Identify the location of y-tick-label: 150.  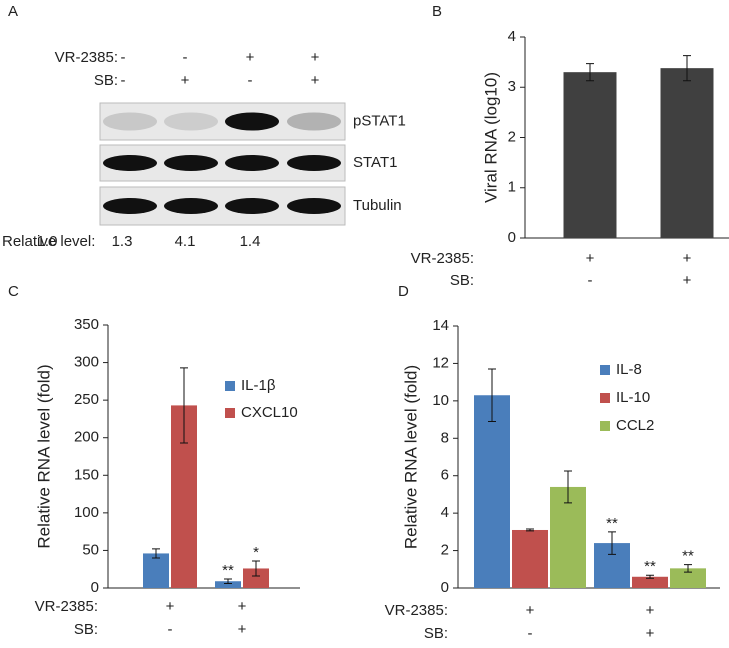
(86, 474).